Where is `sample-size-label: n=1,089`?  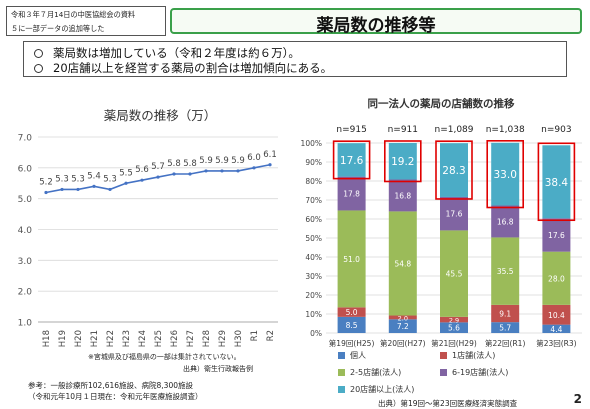 sample-size-label: n=1,089 is located at coordinates (453, 130).